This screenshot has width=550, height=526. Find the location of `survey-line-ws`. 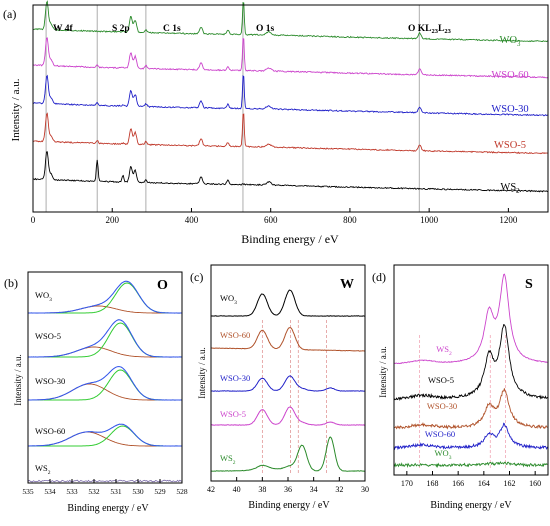

survey-line-ws is located at coordinates (290, 172).